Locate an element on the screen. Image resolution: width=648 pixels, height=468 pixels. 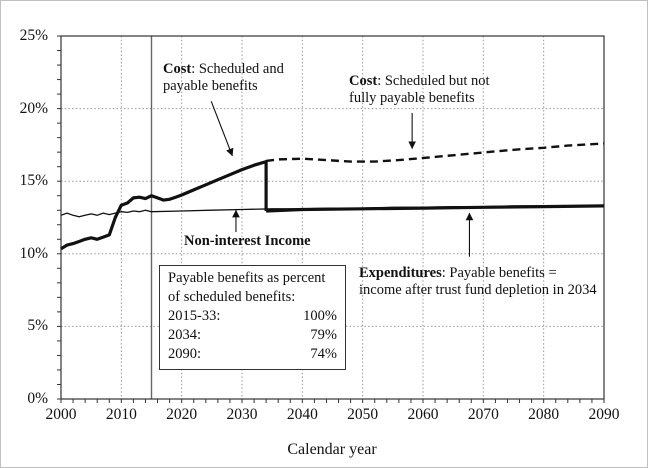
payable-benefits-row-label: 2034: is located at coordinates (185, 335).